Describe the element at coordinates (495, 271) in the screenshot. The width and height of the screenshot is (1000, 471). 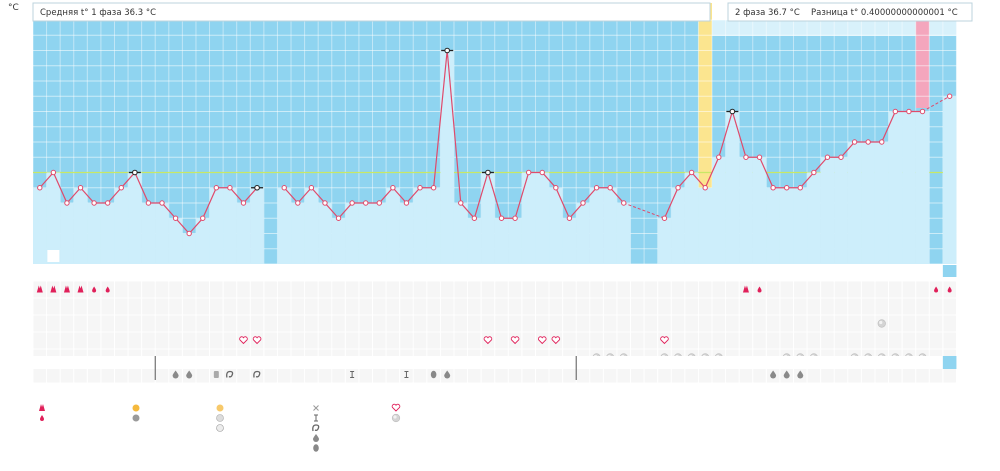
I see `cycle-day-row` at that location.